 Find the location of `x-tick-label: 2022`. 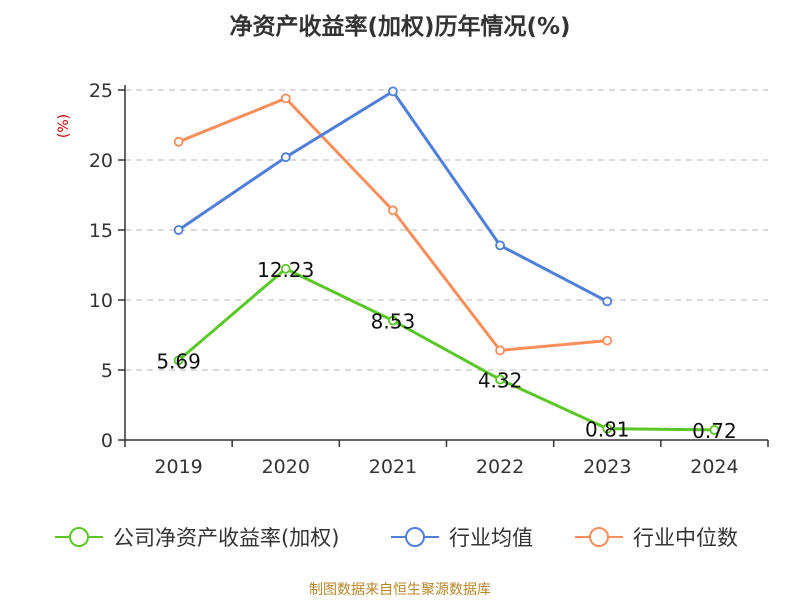

x-tick-label: 2022 is located at coordinates (500, 467).